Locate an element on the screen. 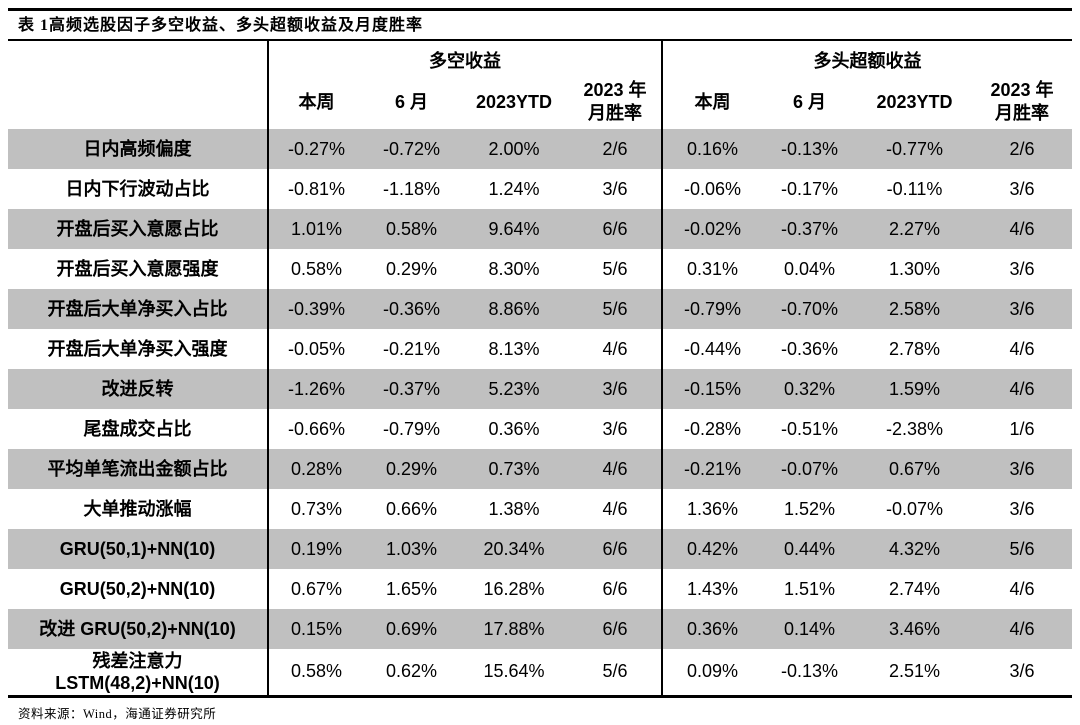 Image resolution: width=1080 pixels, height=725 pixels. value-cell: 0.67% is located at coordinates (315, 589).